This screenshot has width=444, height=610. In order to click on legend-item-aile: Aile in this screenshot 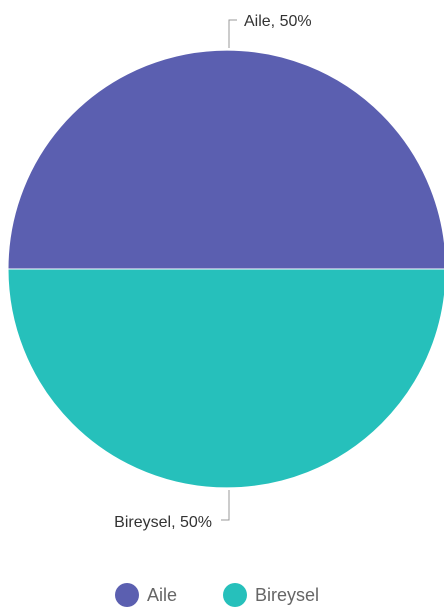, I will do `click(146, 595)`.